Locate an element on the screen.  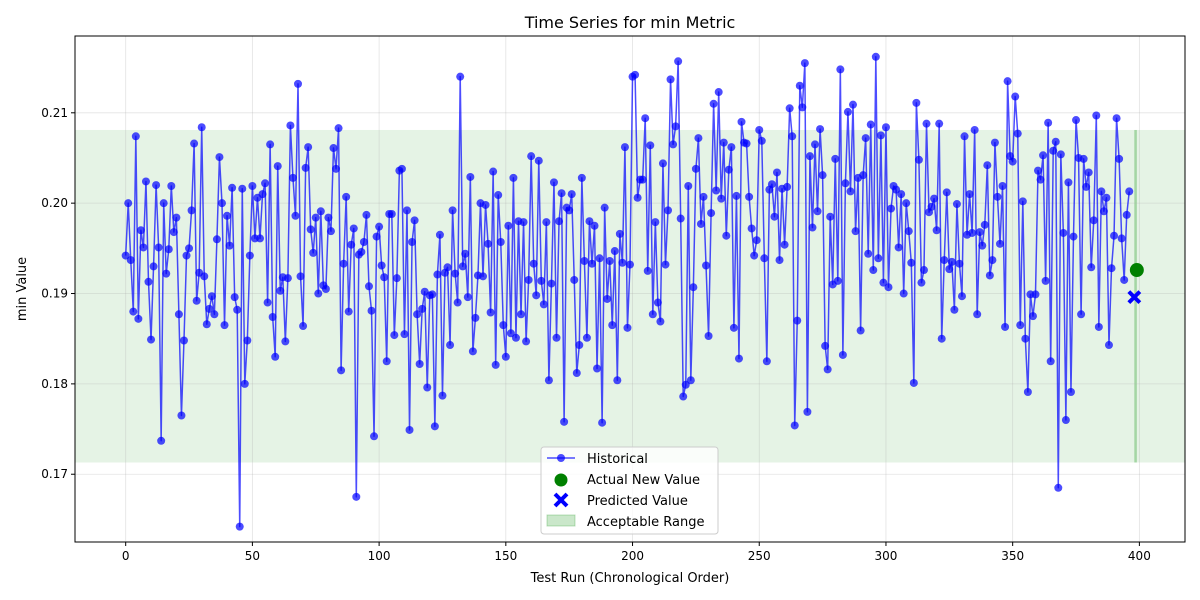
x-tick-label: 200 is located at coordinates (632, 556).